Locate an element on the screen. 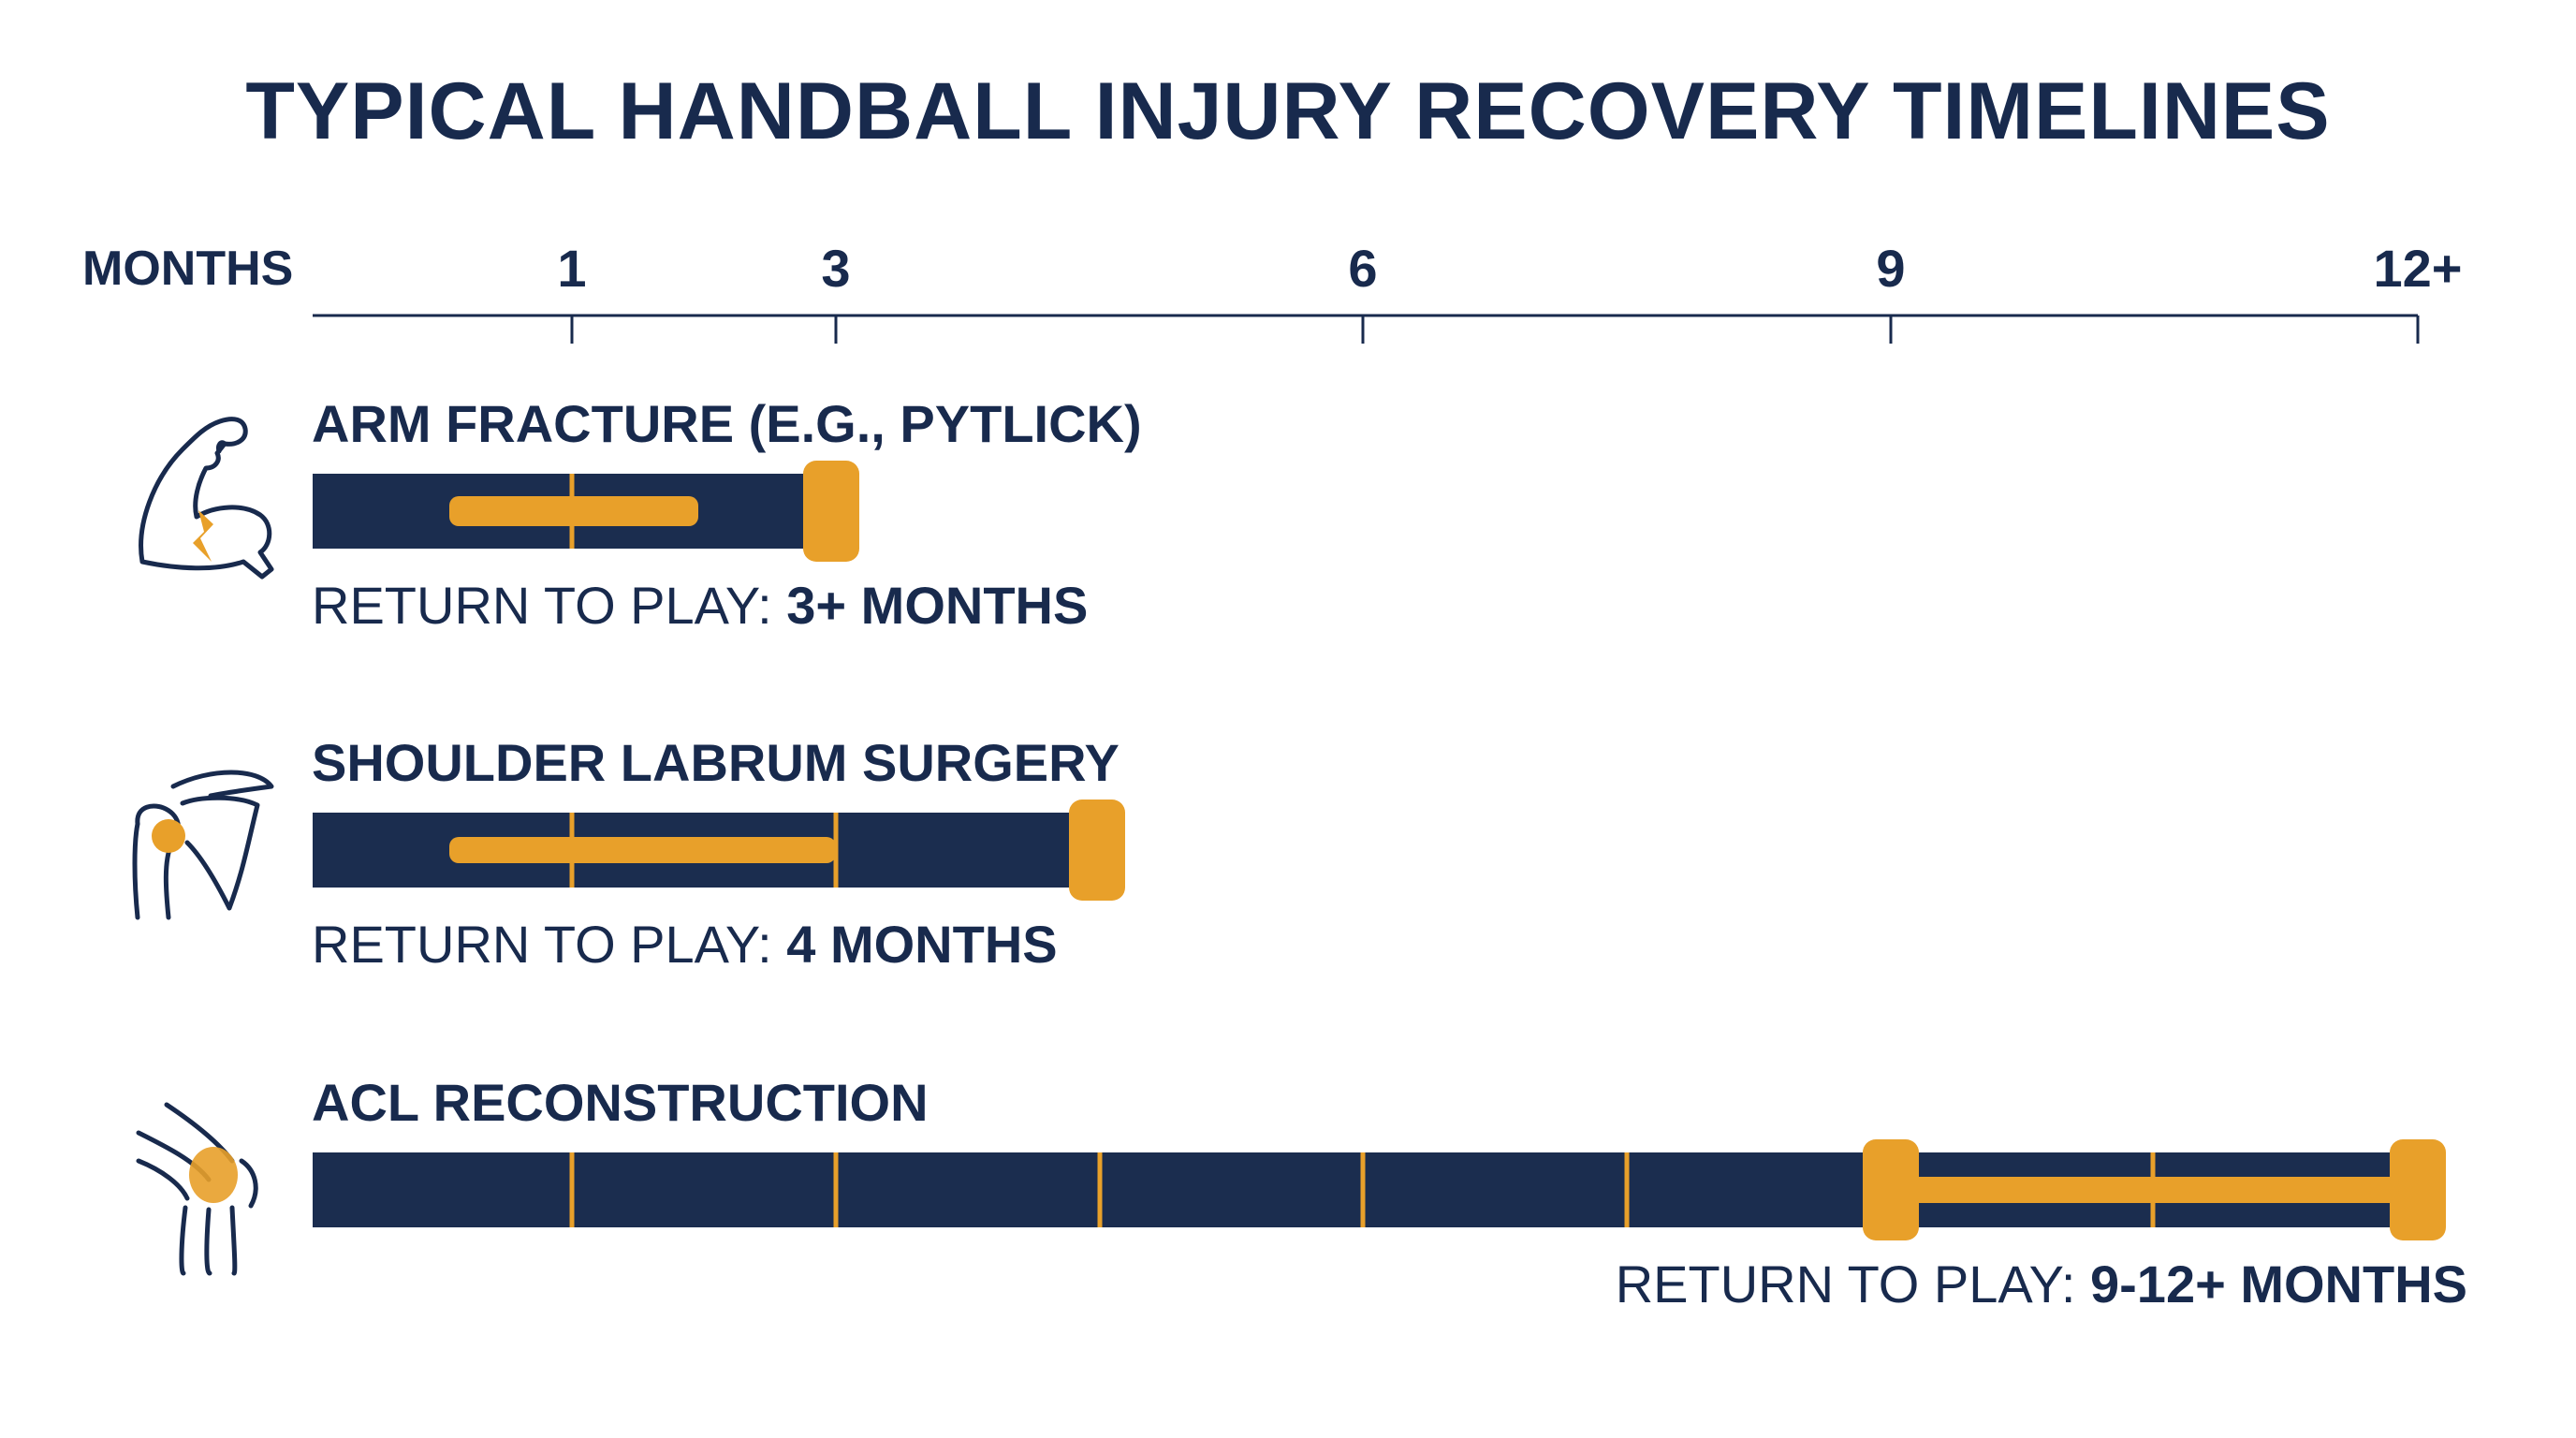 The height and width of the screenshot is (1438, 2576). injury-name: ARM FRACTURE (E.G., PYTLICK) is located at coordinates (727, 423).